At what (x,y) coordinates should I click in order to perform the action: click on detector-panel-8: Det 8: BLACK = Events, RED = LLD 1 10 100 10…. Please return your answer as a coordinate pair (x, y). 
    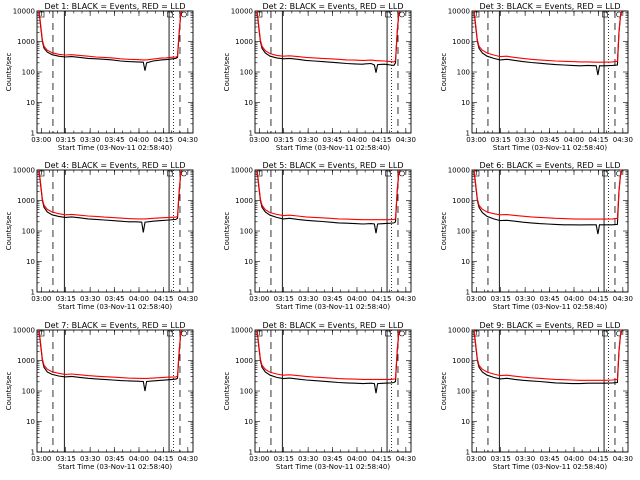
    Looking at the image, I should click on (319, 396).